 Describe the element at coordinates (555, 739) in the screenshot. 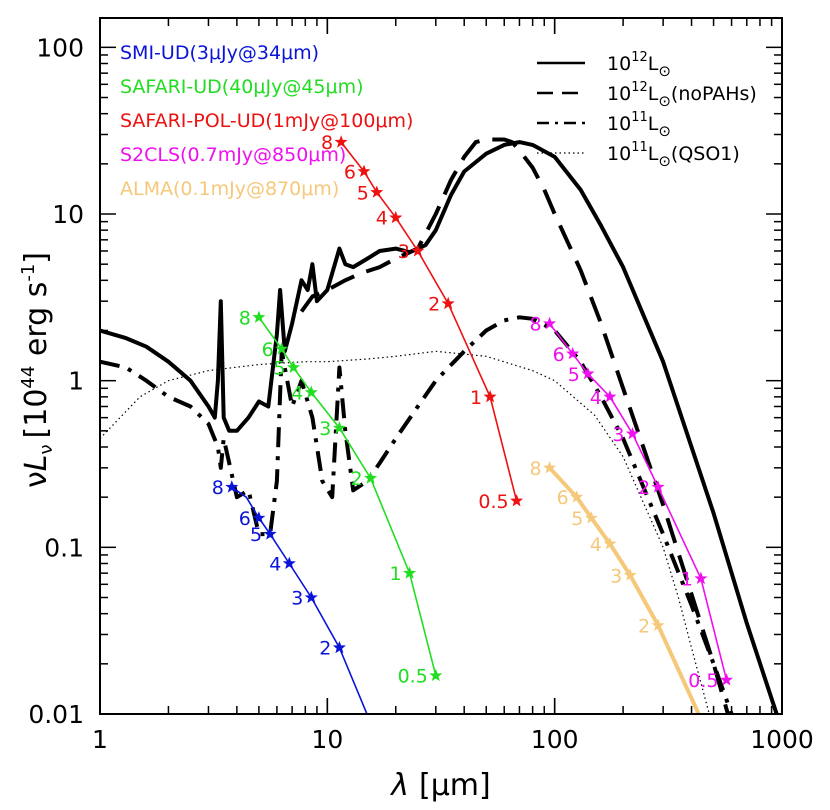

I see `x-tick-label: 100` at that location.